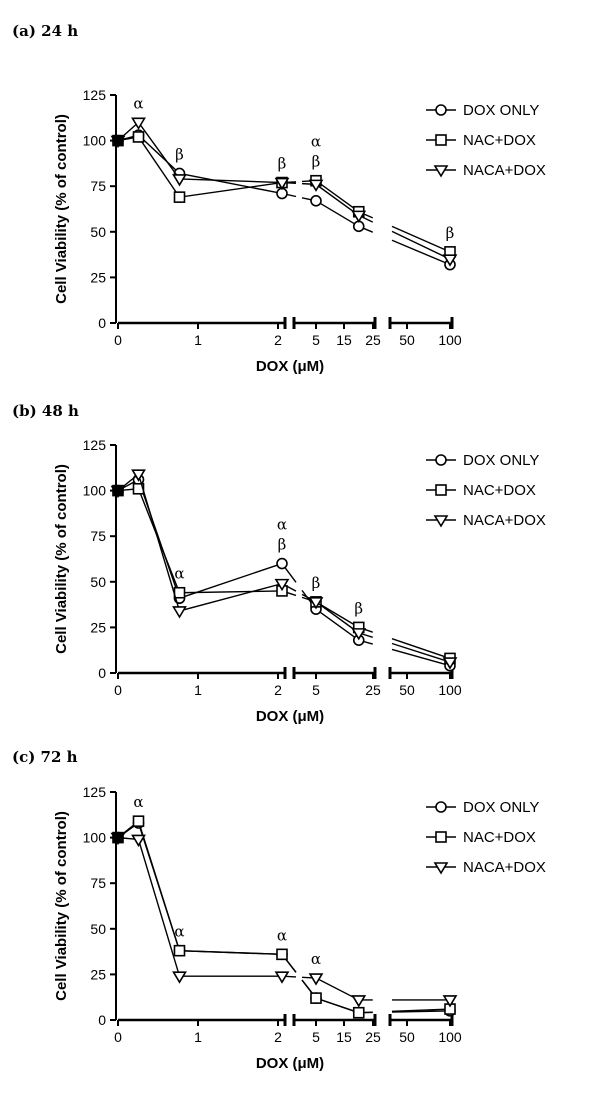  I want to click on y-tick-label: 0, so click(102, 323).